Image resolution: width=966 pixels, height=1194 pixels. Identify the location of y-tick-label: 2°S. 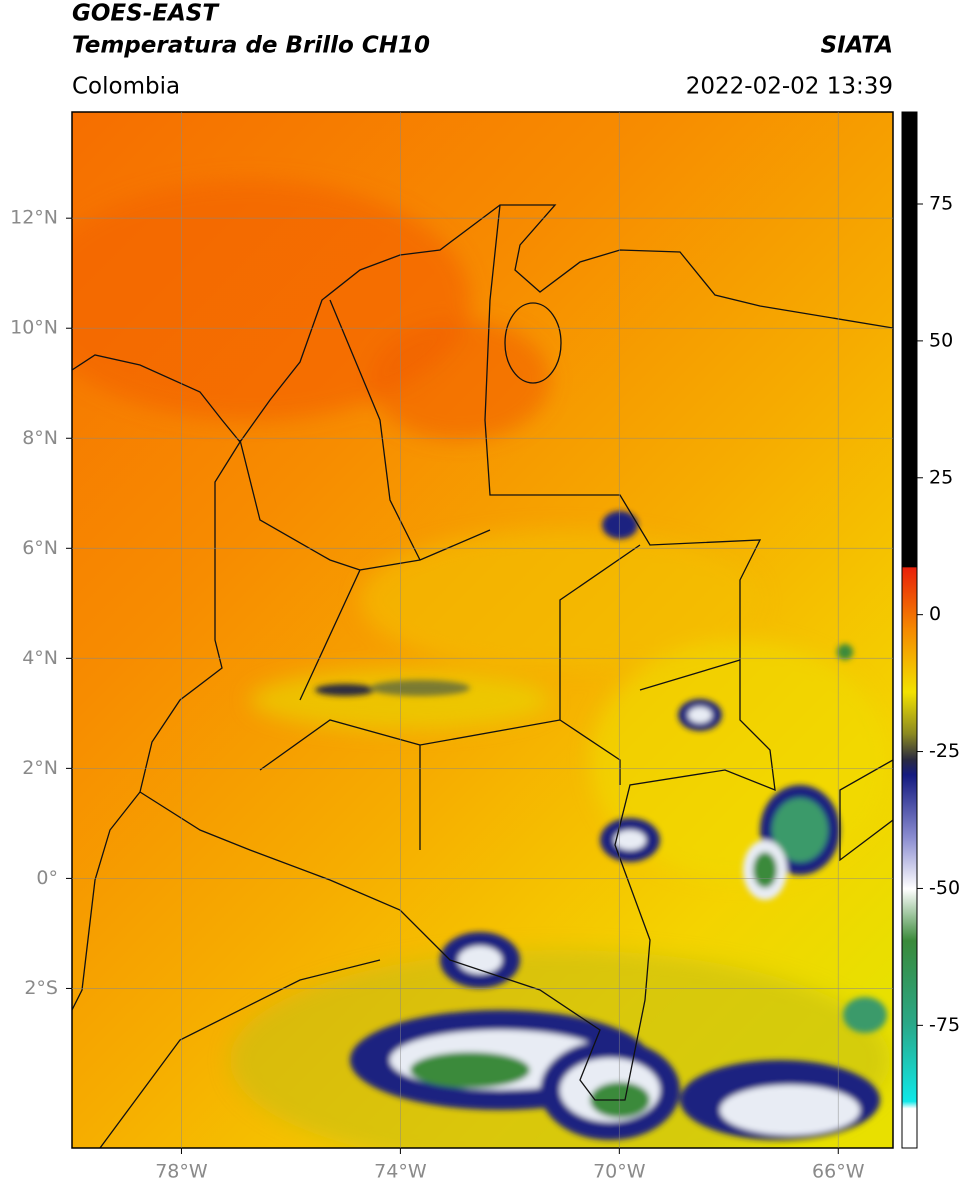
(41, 988).